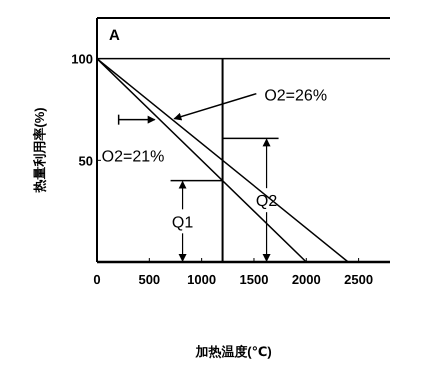  What do you see at coordinates (201, 279) in the screenshot?
I see `x-tick-label: 1000` at bounding box center [201, 279].